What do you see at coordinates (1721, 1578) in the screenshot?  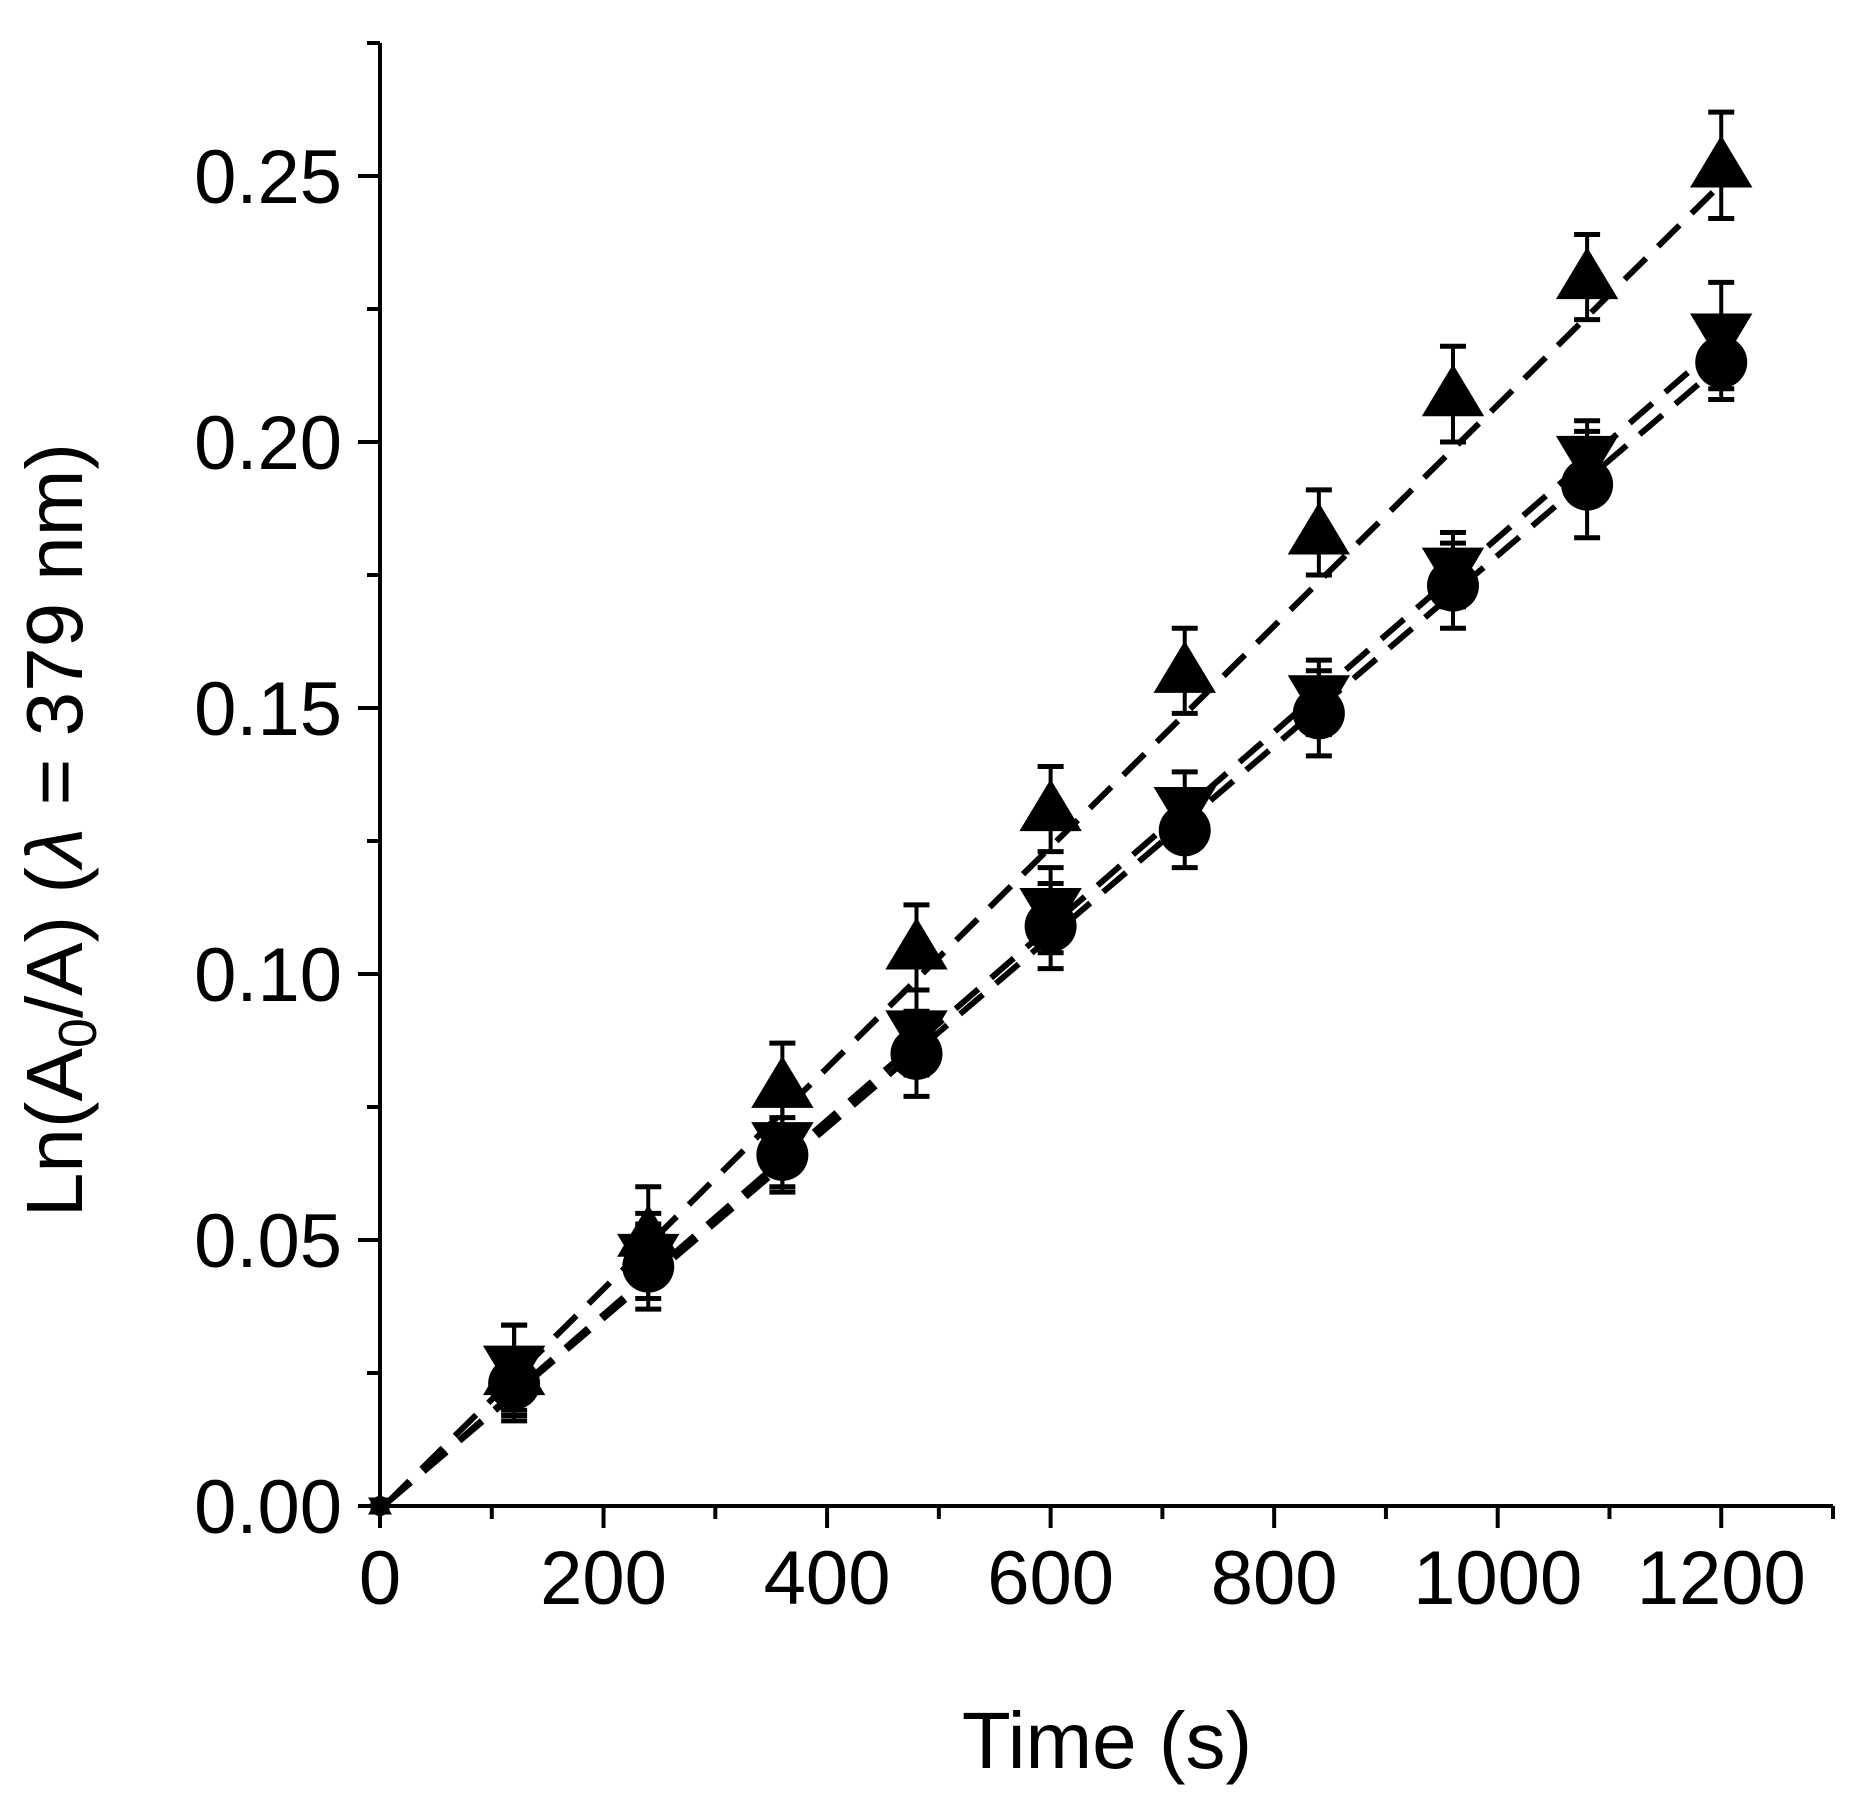 I see `x-tick-label: 1200` at bounding box center [1721, 1578].